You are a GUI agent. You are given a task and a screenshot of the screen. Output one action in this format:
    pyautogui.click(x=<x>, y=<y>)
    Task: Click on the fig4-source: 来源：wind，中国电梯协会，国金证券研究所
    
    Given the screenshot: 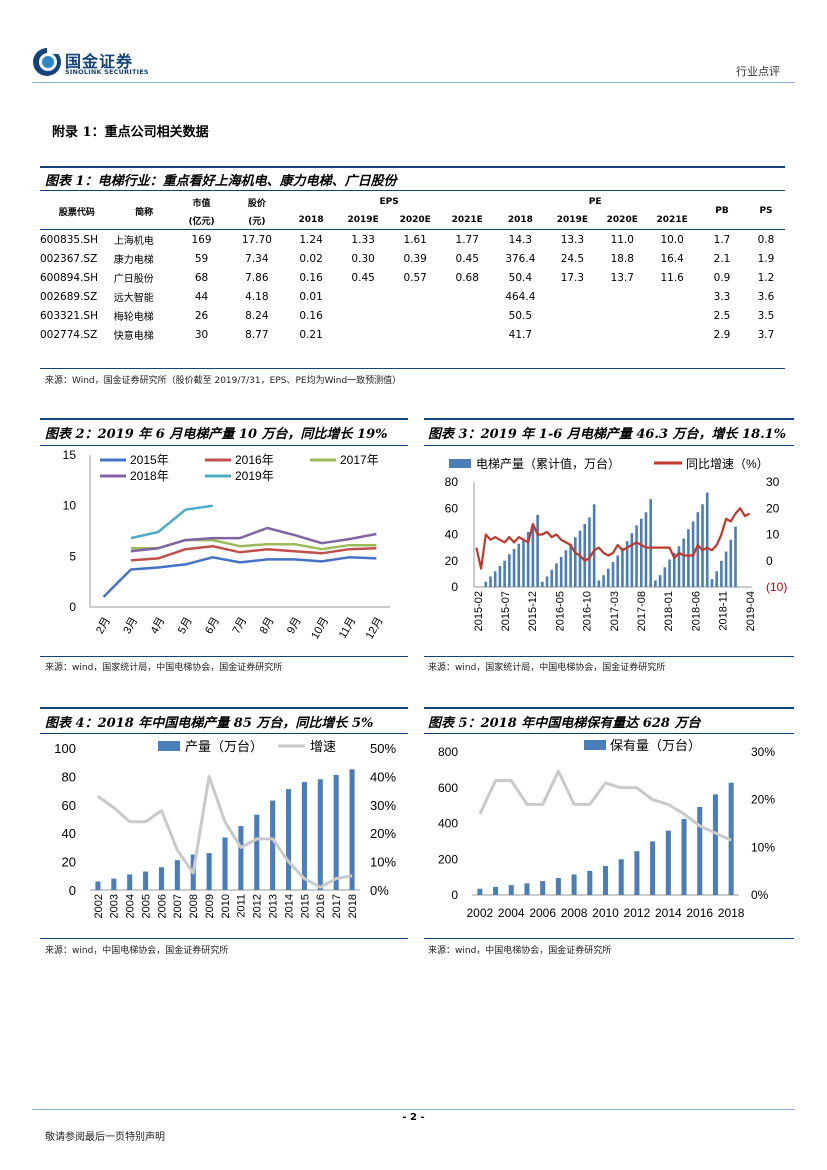 What is the action you would take?
    pyautogui.click(x=137, y=951)
    